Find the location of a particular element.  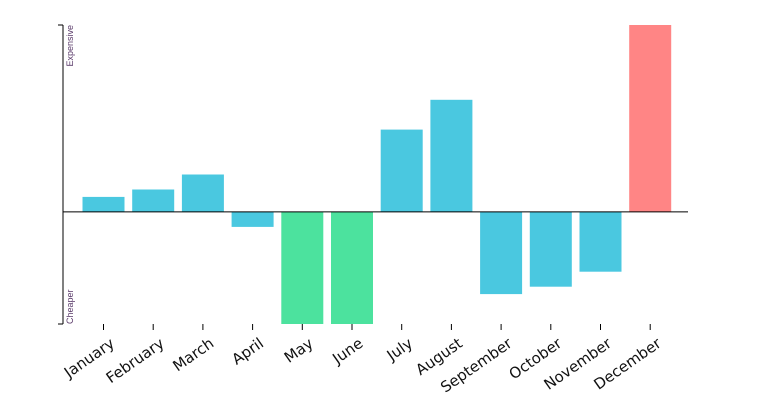

x-tick-label-july: July is located at coordinates (399, 349).